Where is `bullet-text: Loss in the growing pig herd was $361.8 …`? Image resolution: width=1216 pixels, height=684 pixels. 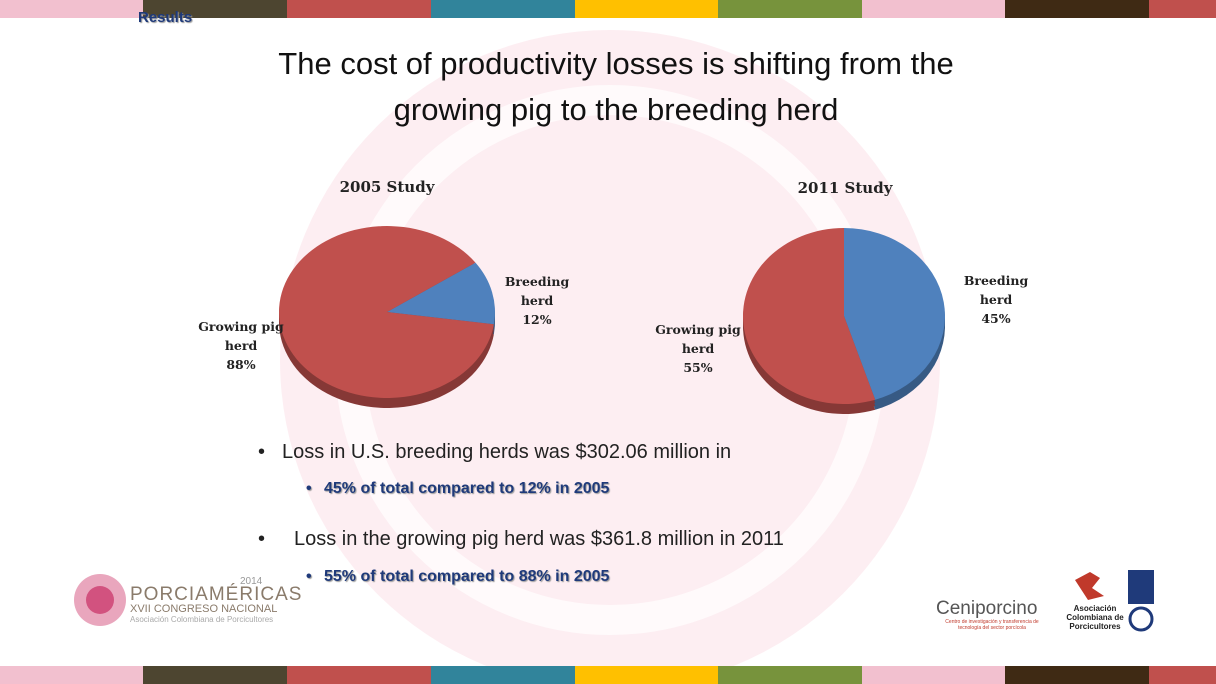 bullet-text: Loss in the growing pig herd was $361.8 … is located at coordinates (539, 539).